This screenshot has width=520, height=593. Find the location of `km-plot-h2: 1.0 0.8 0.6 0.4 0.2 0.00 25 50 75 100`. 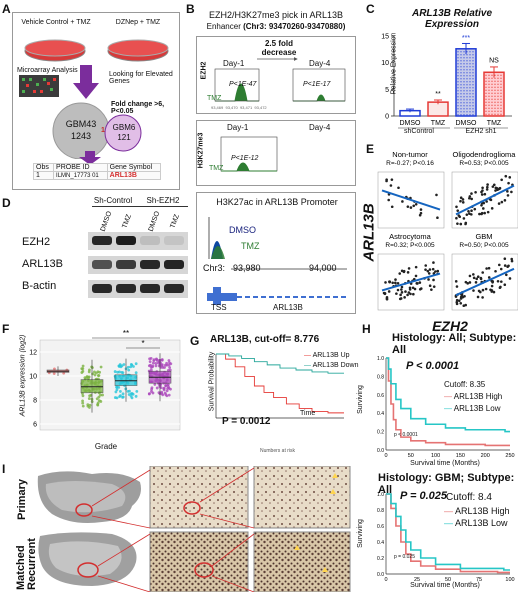

km-plot-h2: 1.0 0.8 0.6 0.4 0.2 0.00 25 50 75 100 is located at coordinates (446, 537).